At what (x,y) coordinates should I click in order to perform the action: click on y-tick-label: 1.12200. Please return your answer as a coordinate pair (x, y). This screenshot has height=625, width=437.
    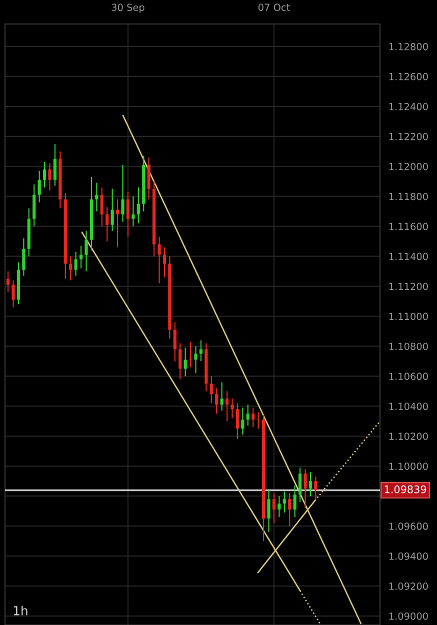
    Looking at the image, I should click on (408, 136).